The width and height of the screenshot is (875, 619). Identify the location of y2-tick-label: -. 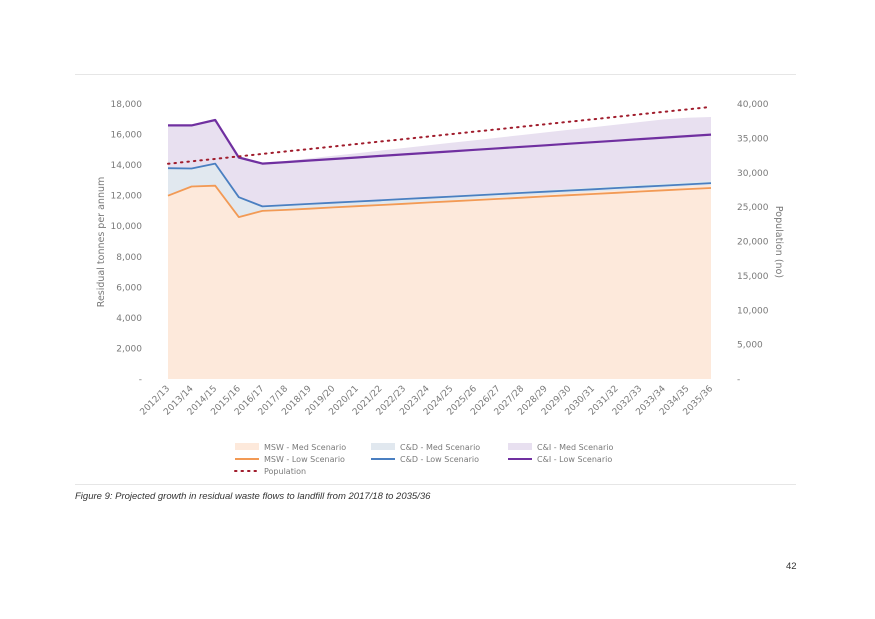
(738, 380).